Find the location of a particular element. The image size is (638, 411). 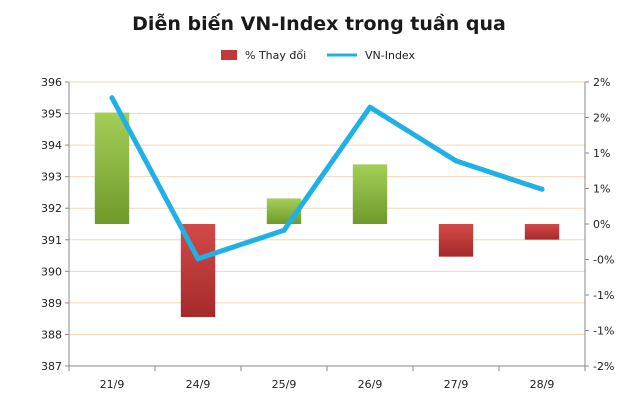

chart-title: Diễn biến VN-Index trong tuần qua is located at coordinates (319, 23).